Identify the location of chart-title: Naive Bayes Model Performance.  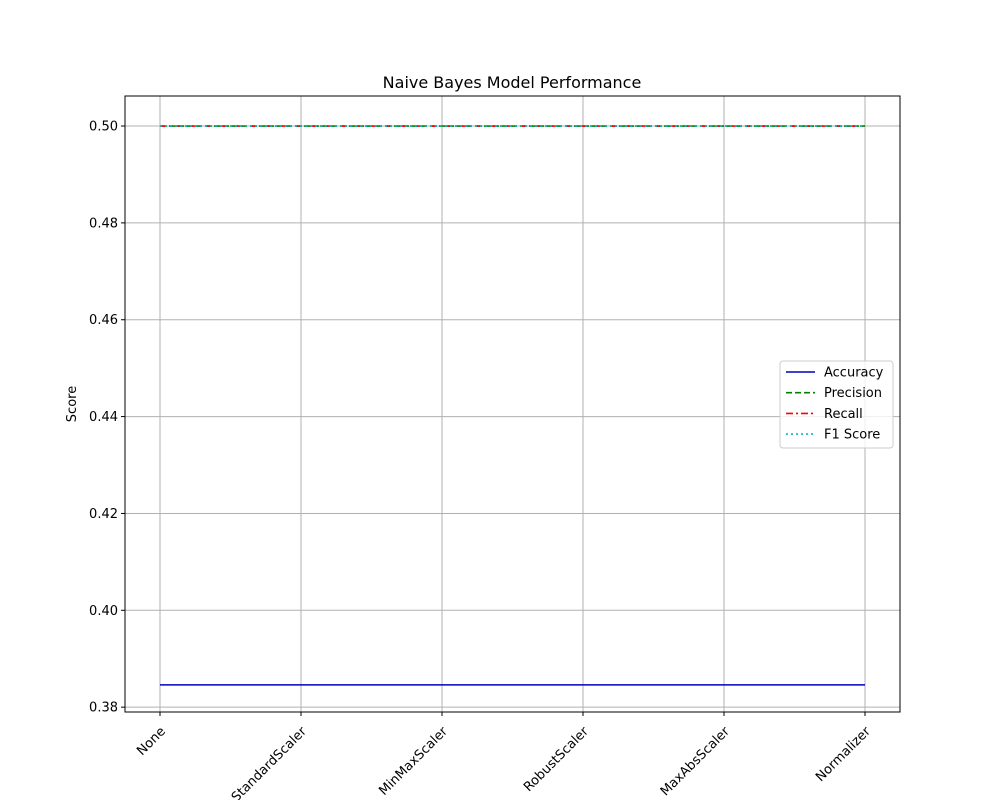
(512, 82).